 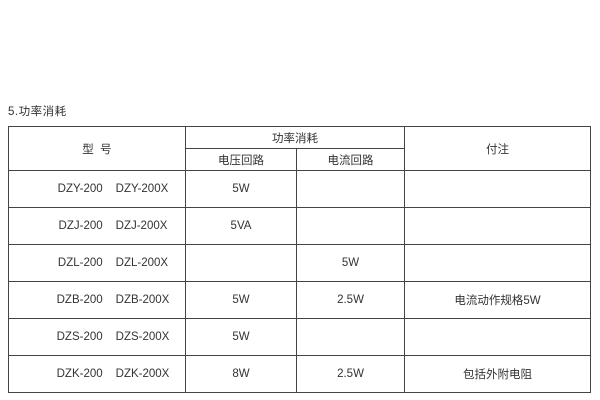 I want to click on model-name-x: DZL-200X, so click(x=142, y=263).